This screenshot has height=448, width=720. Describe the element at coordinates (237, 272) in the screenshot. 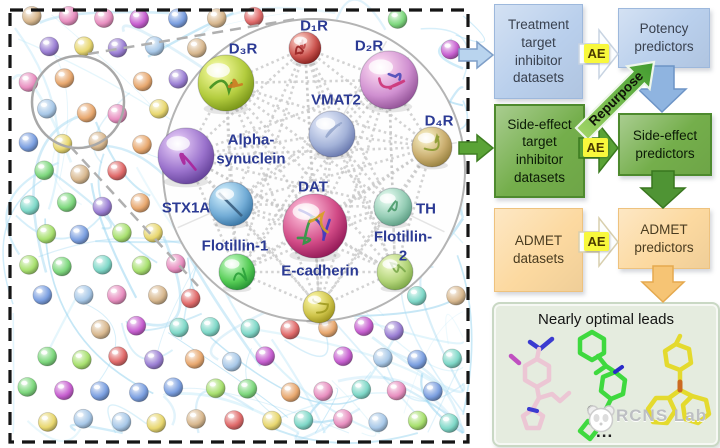

I see `protein-flot1-sphere` at that location.